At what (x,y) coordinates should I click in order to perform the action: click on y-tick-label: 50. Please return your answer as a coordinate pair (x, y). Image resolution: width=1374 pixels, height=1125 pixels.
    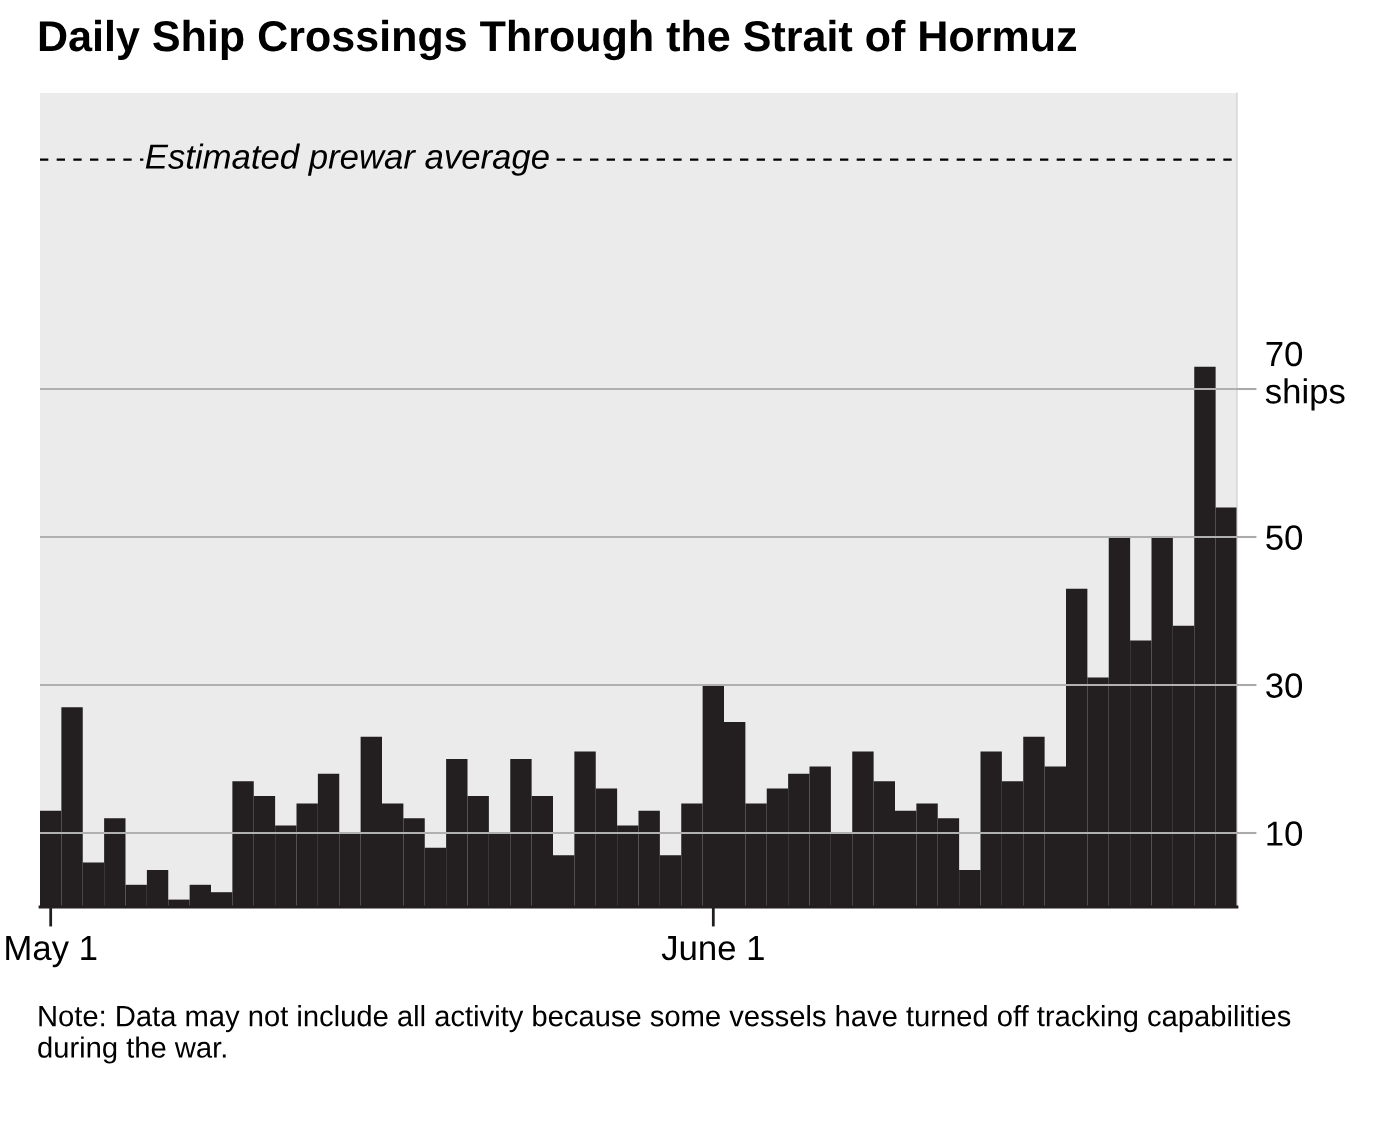
    Looking at the image, I should click on (1284, 537).